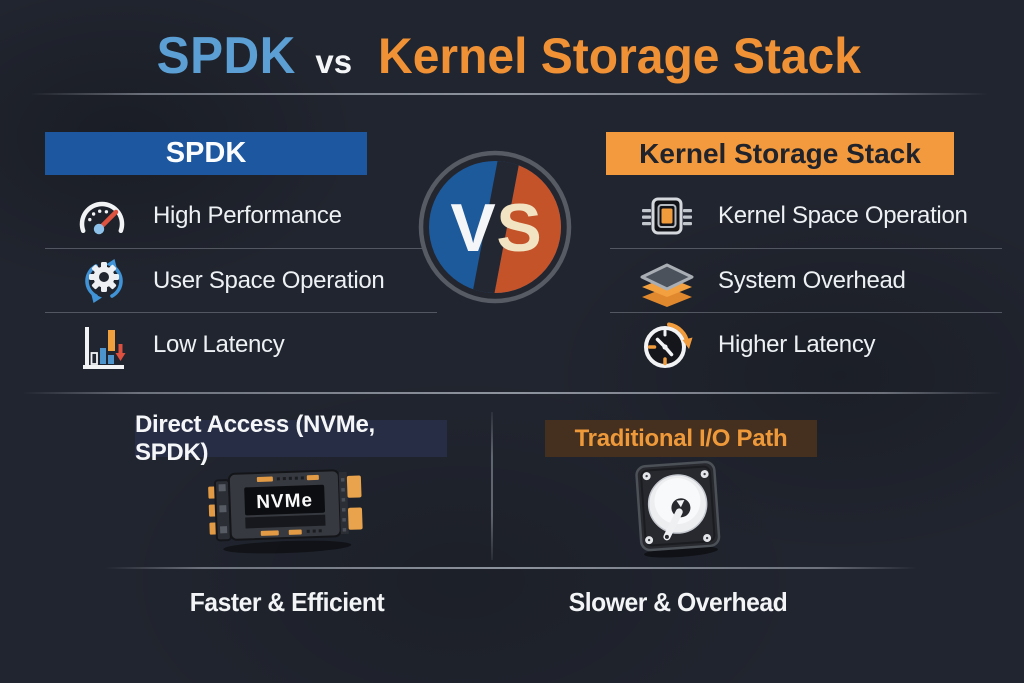 Image resolution: width=1024 pixels, height=683 pixels. I want to click on title-spdk: SPDK, so click(226, 56).